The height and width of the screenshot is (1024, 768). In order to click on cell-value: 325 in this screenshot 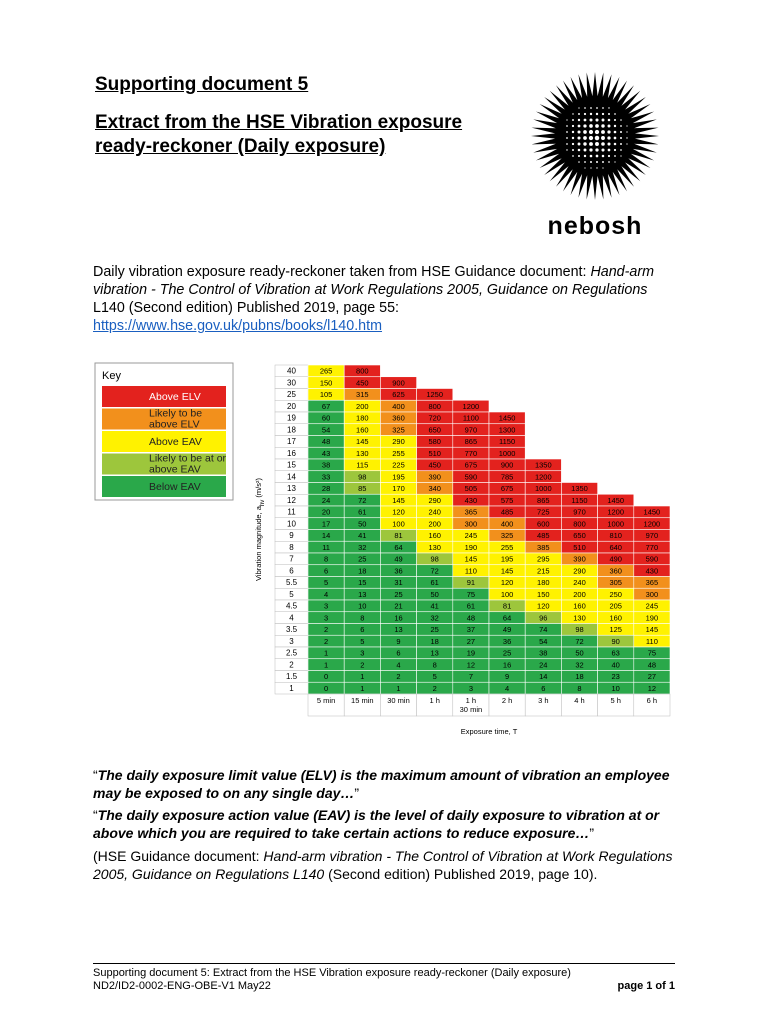, I will do `click(398, 429)`.